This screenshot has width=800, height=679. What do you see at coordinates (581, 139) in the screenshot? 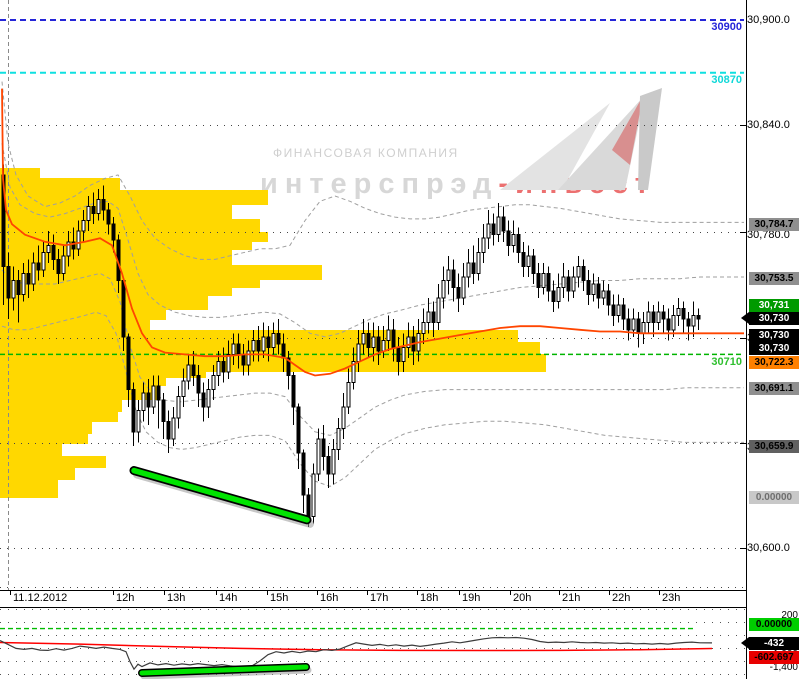
I see `brand-logo` at bounding box center [581, 139].